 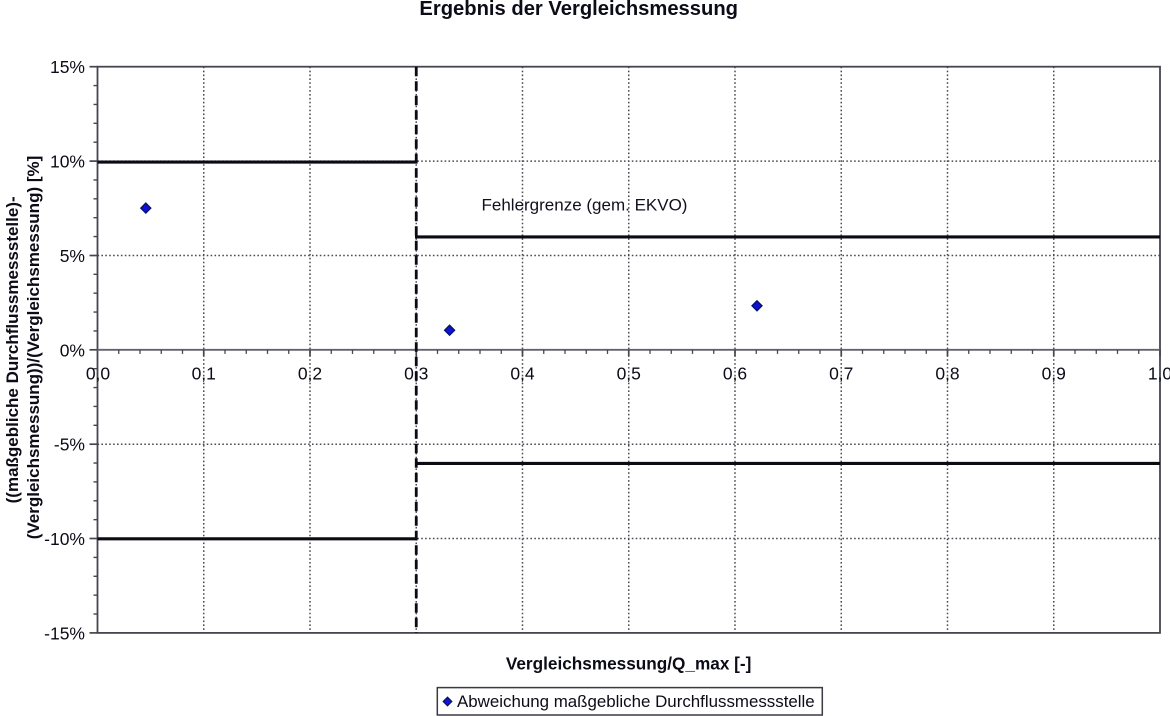 I want to click on svg-text: 1,0, so click(x=1159, y=374).